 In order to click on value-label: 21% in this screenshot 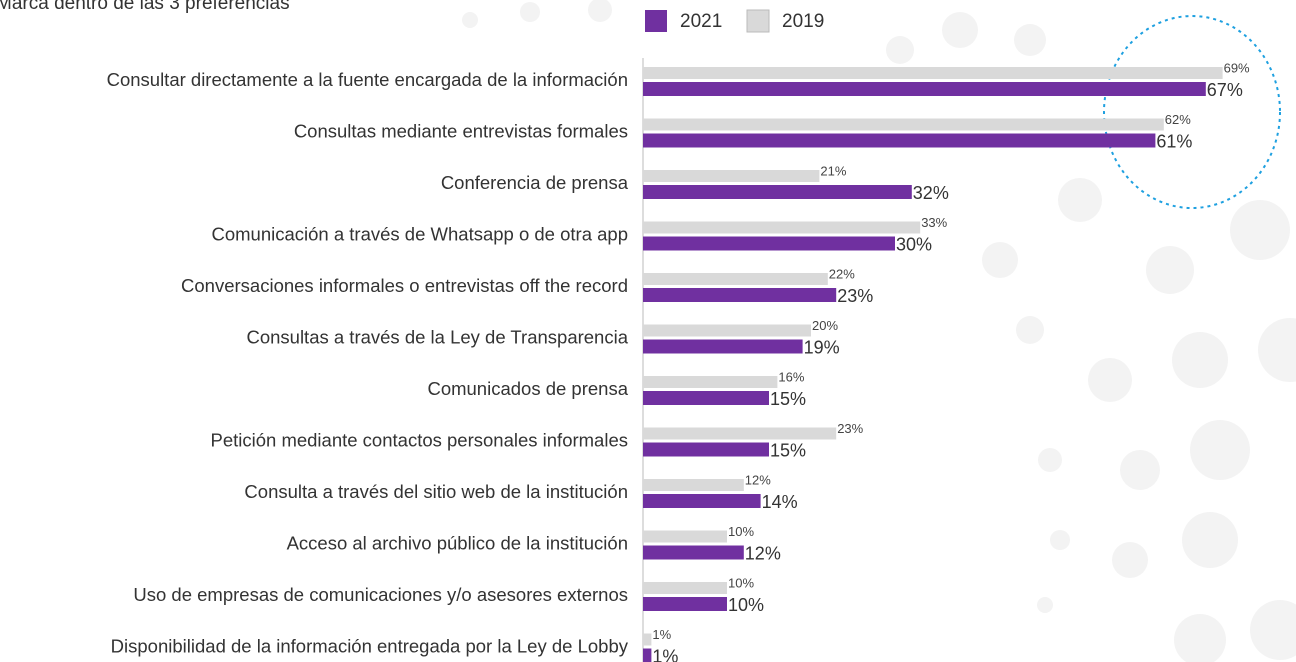, I will do `click(833, 170)`.